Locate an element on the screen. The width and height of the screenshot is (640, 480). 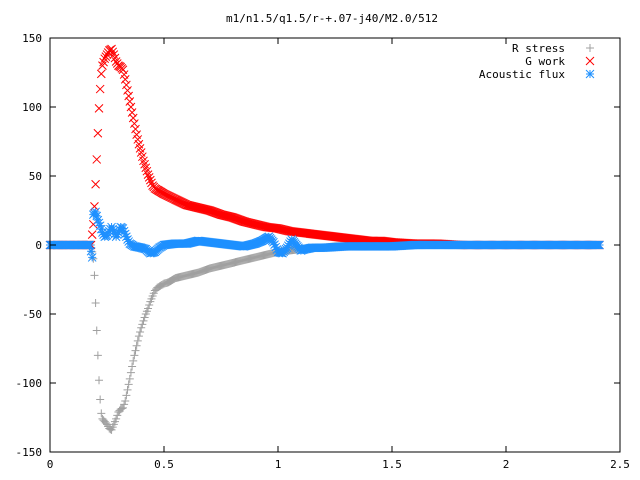
y-tick-label: 150 is located at coordinates (32, 38).